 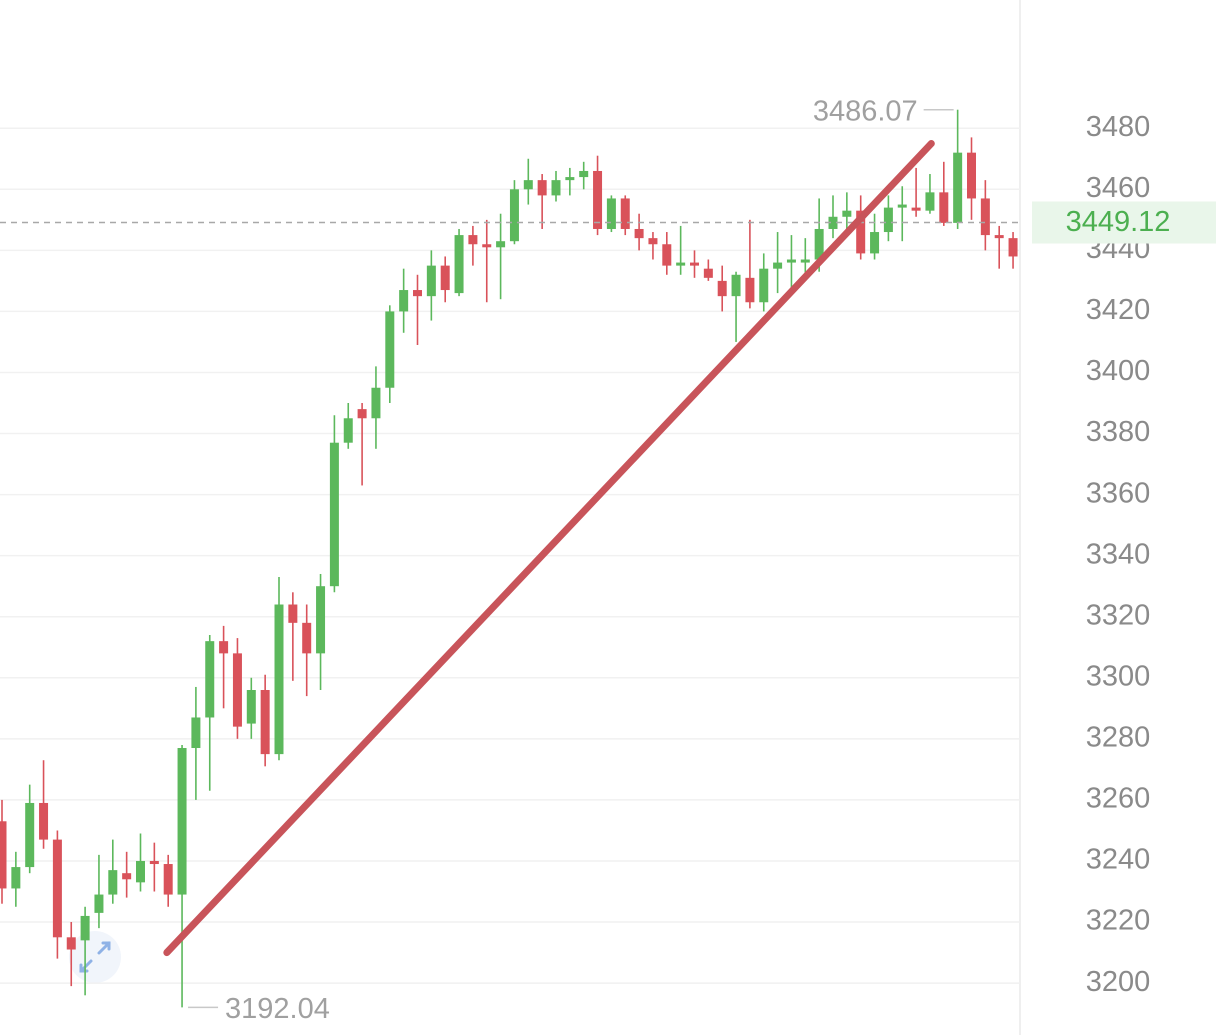 What do you see at coordinates (1118, 738) in the screenshot?
I see `y-tick-label: 3280` at bounding box center [1118, 738].